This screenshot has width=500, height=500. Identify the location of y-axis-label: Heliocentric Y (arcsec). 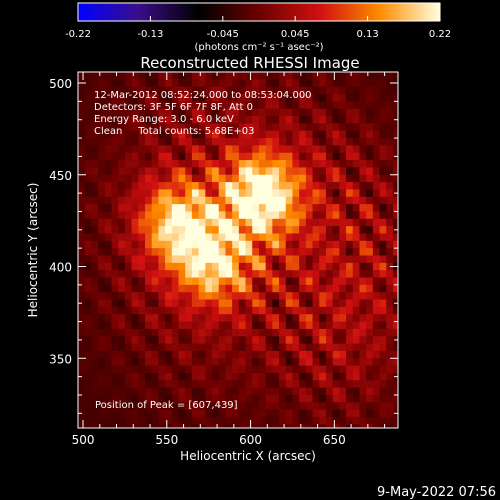
(33, 250).